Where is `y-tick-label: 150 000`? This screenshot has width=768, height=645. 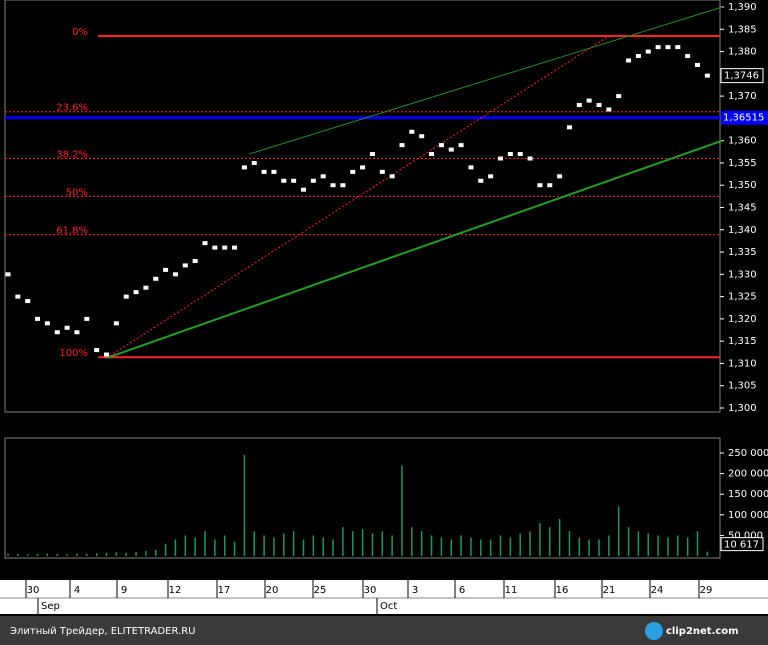
y-tick-label: 150 000 is located at coordinates (748, 494).